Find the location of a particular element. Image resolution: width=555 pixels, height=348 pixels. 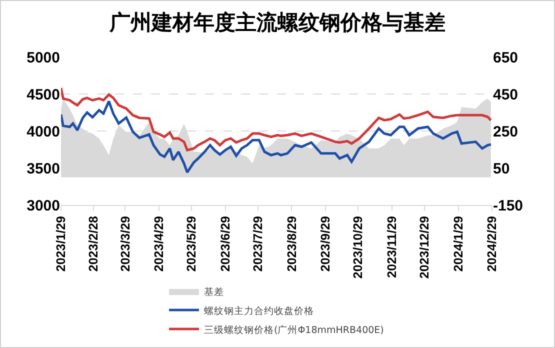

legend-label: 螺纹钢主力合约收盘价格 is located at coordinates (259, 310).